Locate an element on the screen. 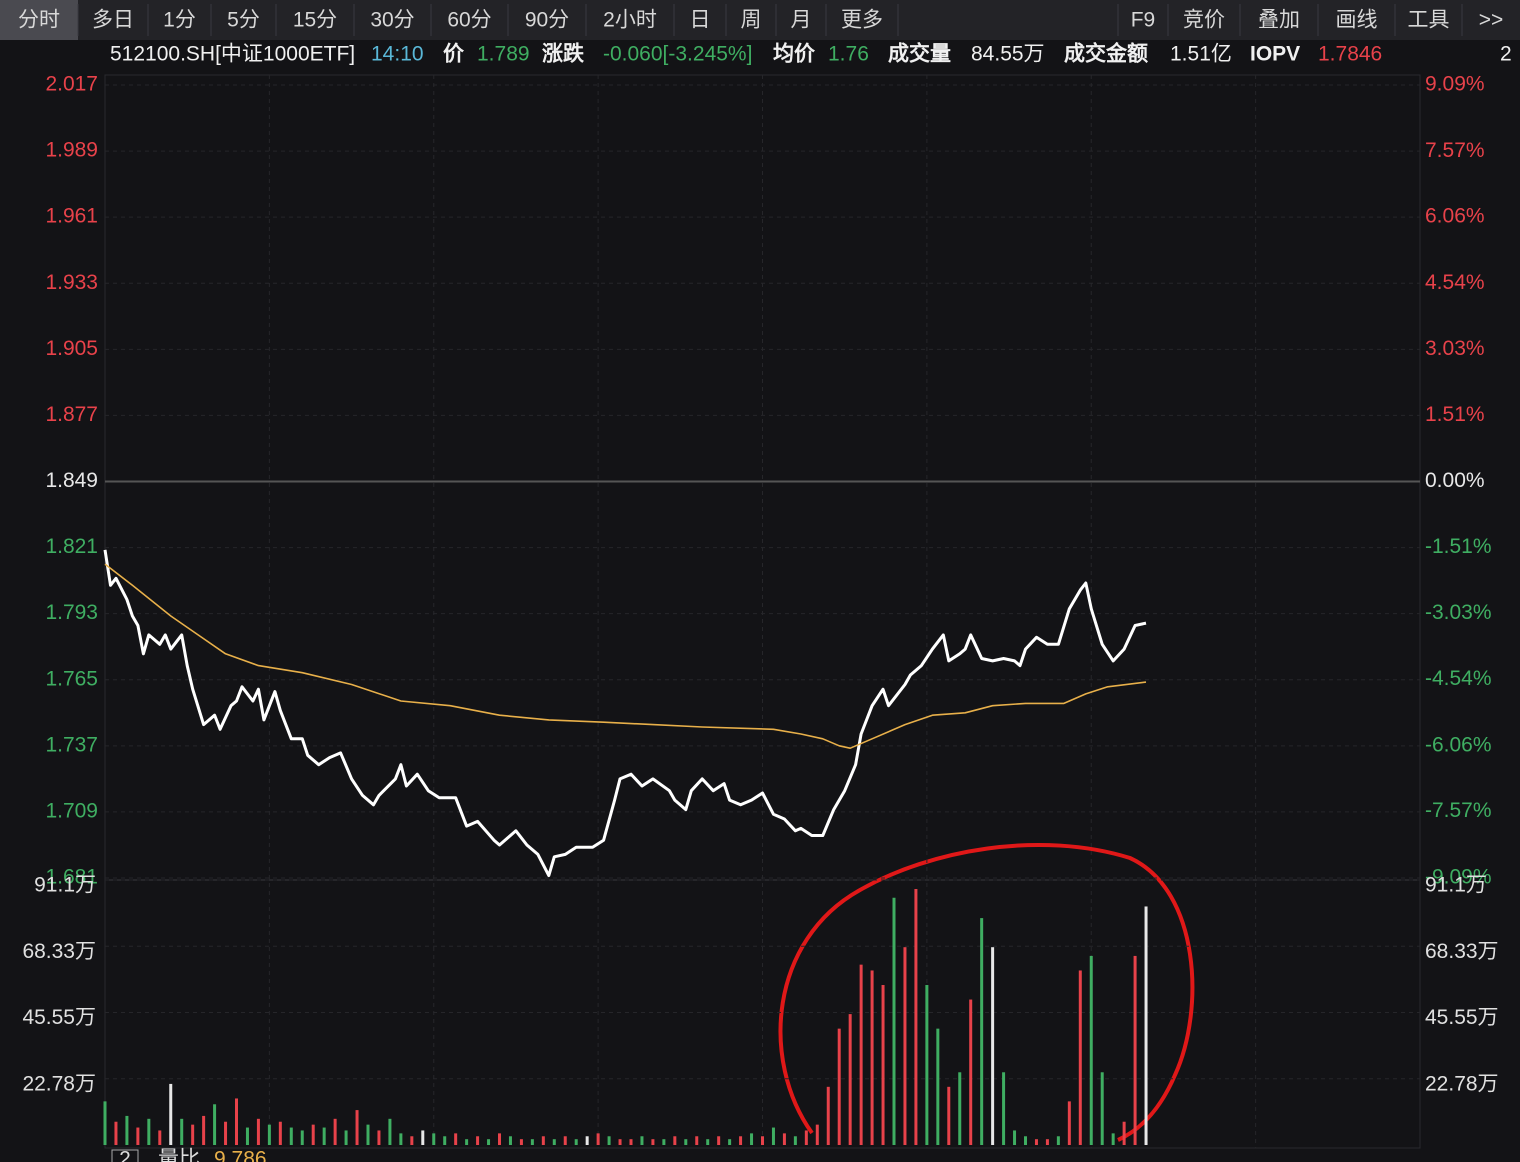 This screenshot has height=1162, width=1520. tab: 多日 is located at coordinates (113, 20).